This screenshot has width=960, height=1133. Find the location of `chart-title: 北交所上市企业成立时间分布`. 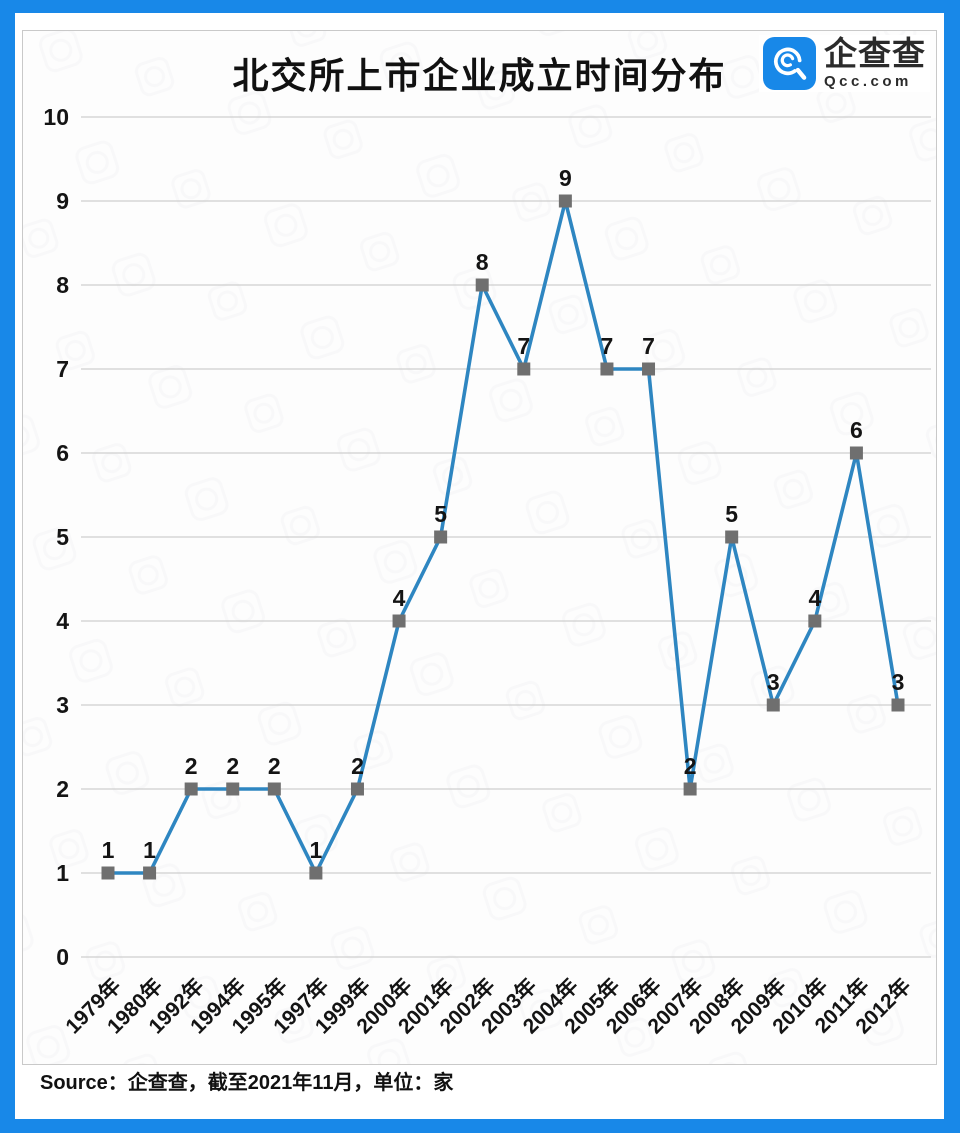

chart-title: 北交所上市企业成立时间分布 is located at coordinates (479, 75).